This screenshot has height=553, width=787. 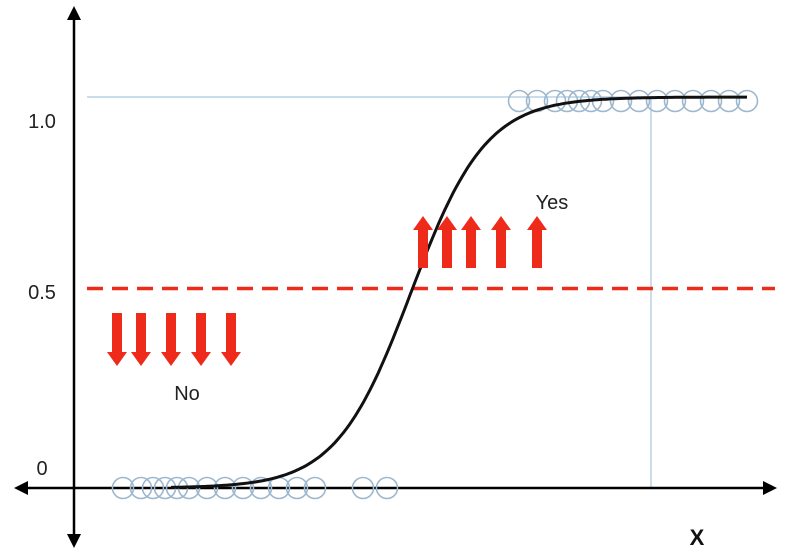 I want to click on y-tick-label-0: 0, so click(x=41, y=469).